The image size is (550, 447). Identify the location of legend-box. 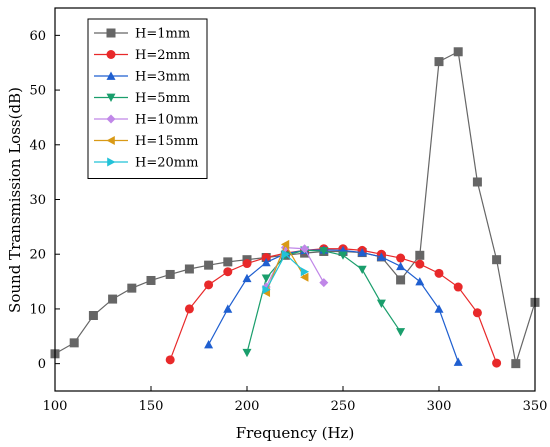
(147, 98).